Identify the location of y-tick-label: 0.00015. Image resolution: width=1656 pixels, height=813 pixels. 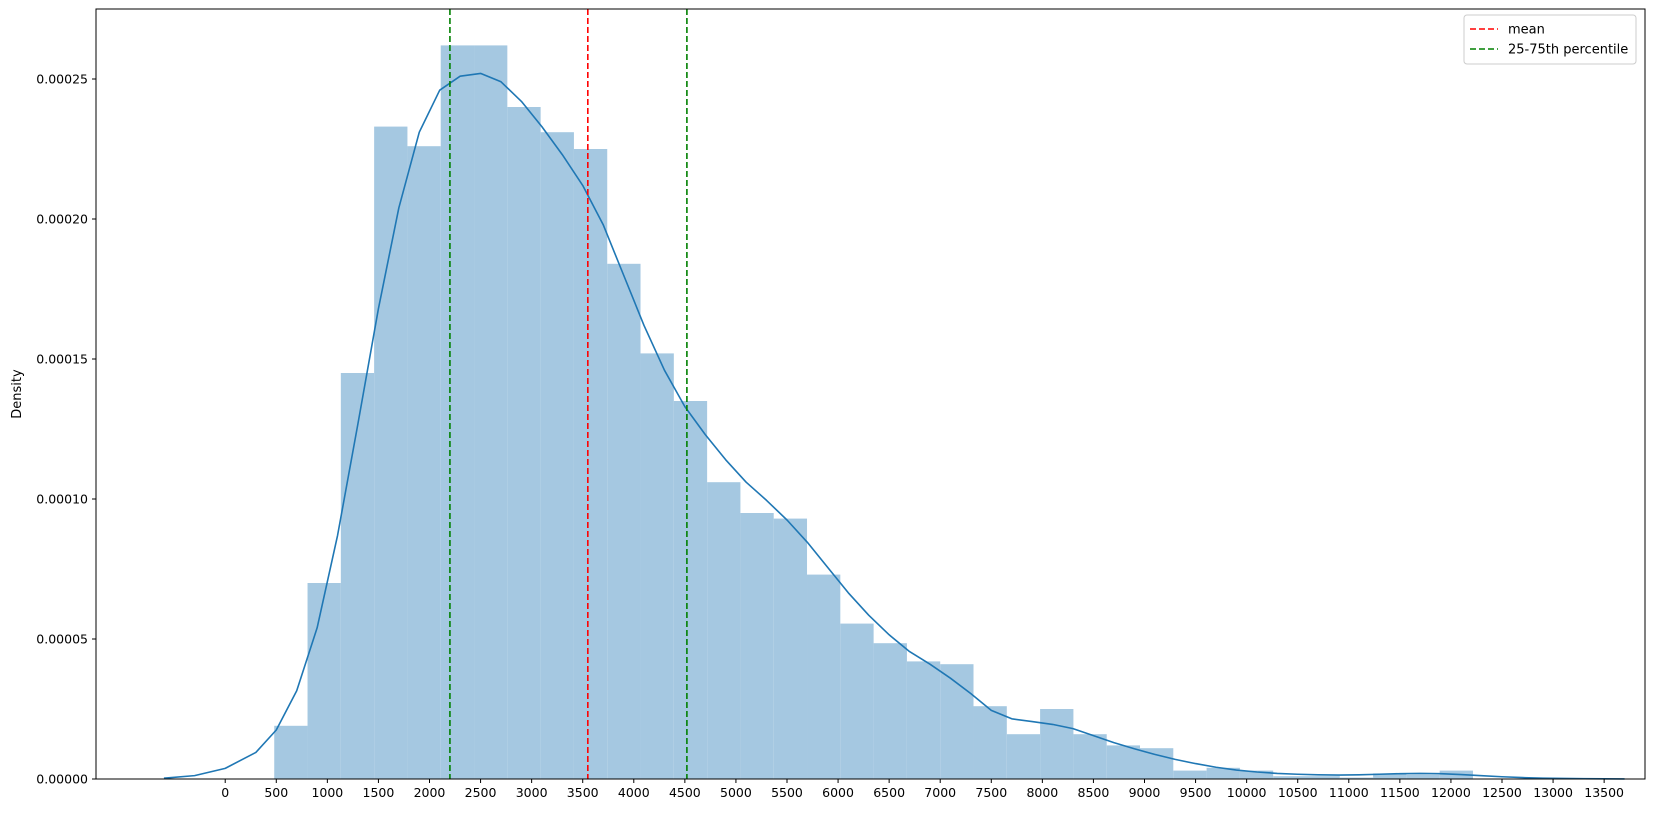
(62, 359).